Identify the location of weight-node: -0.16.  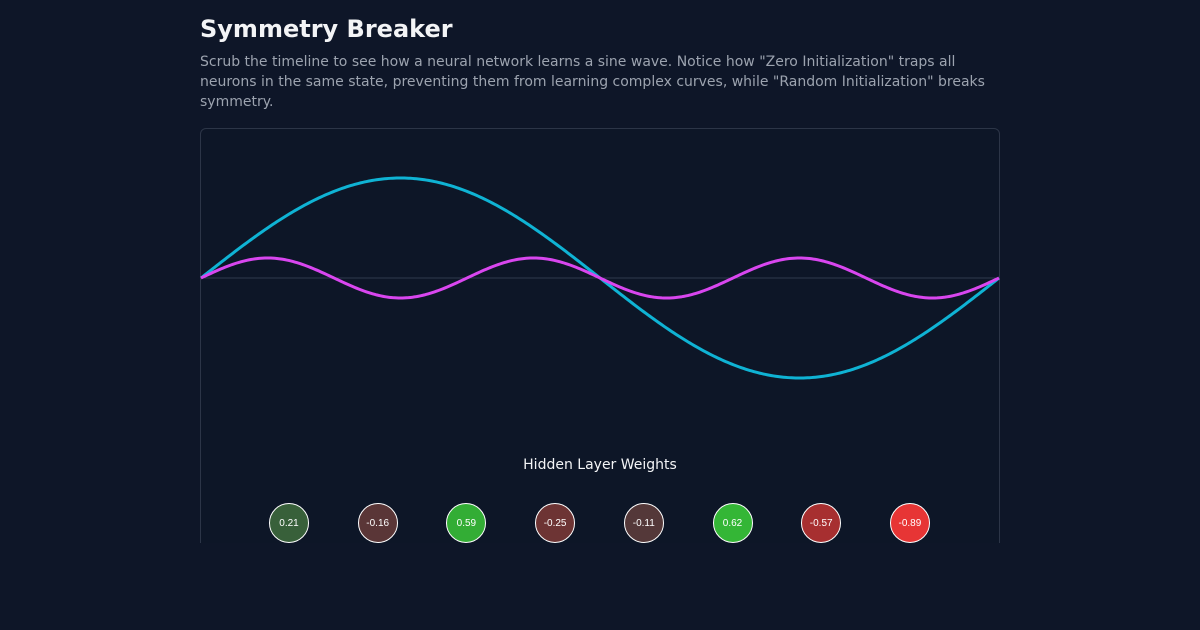
(377, 523).